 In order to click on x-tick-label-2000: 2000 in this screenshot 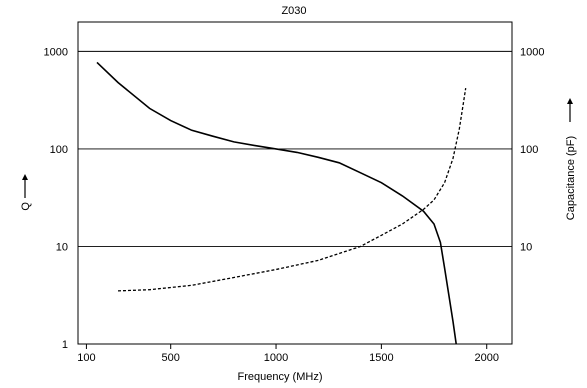, I will do `click(486, 358)`.